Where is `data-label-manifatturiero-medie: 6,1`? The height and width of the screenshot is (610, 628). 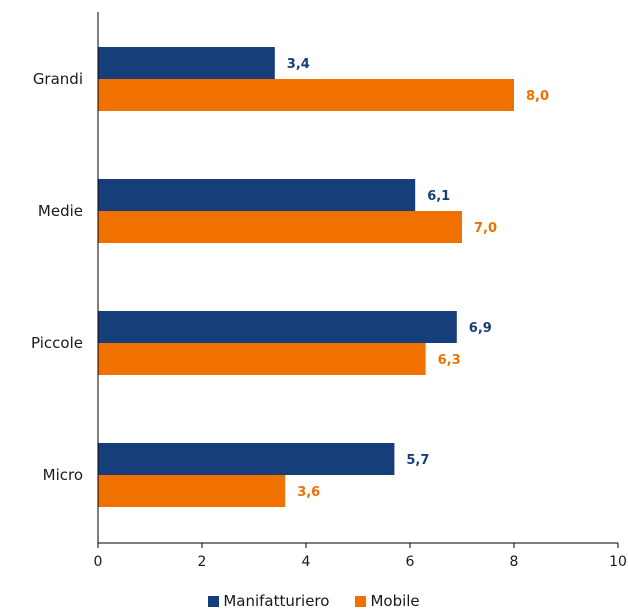
data-label-manifatturiero-medie: 6,1 is located at coordinates (438, 196).